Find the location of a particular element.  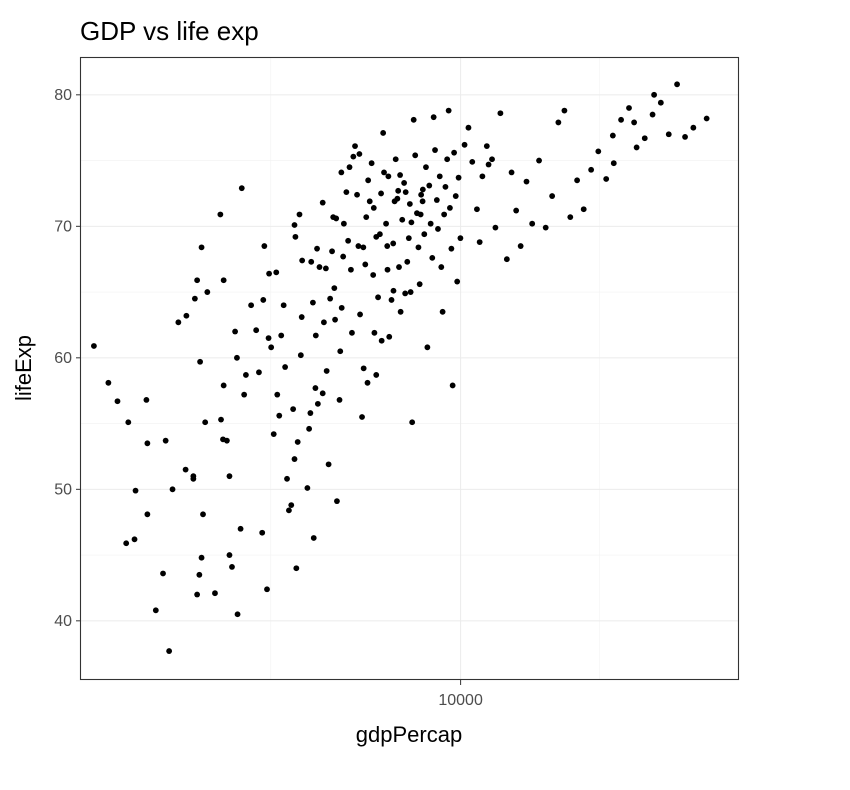

x-tick-label: 10000 is located at coordinates (460, 700).